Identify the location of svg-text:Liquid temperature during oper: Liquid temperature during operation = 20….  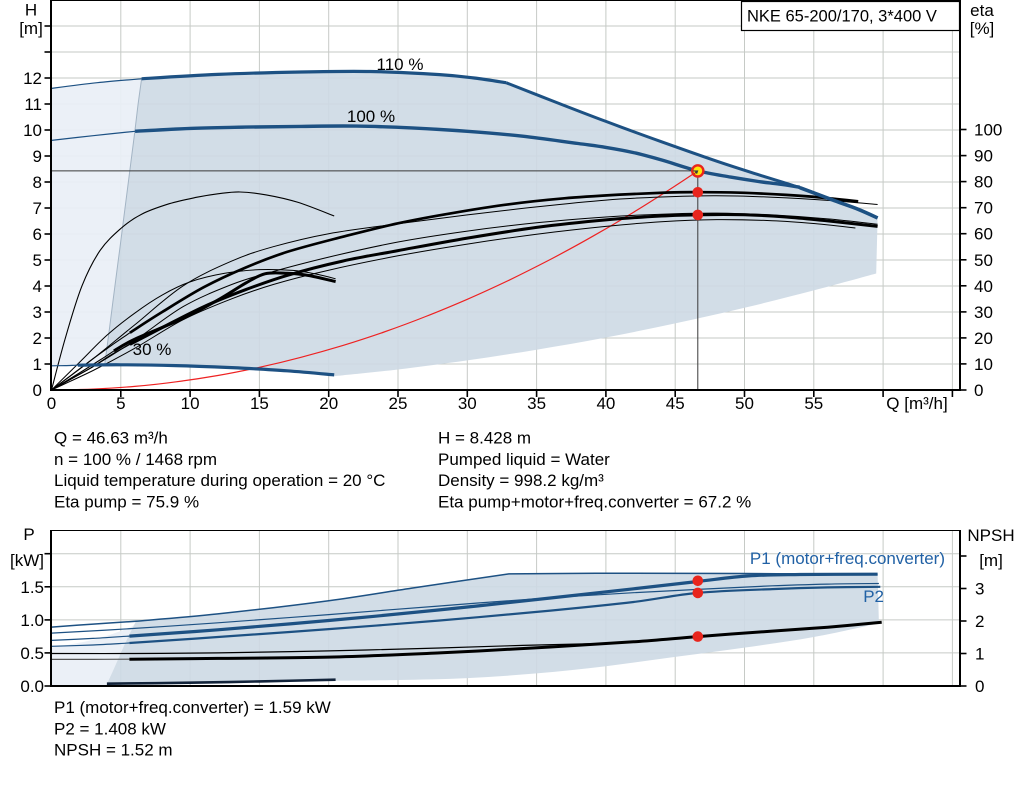
(219, 480).